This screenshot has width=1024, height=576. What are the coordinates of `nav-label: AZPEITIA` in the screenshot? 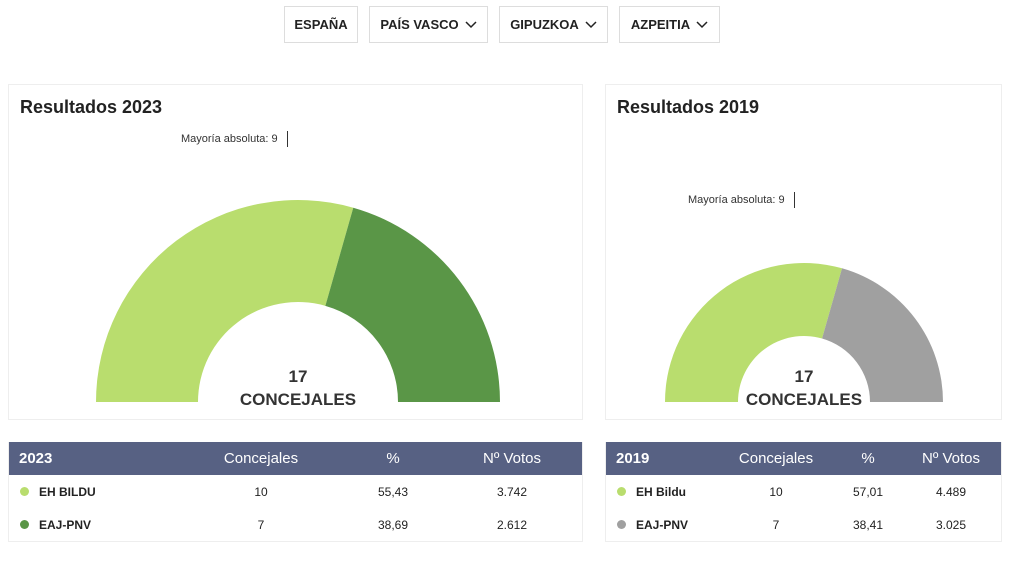 It's located at (660, 24).